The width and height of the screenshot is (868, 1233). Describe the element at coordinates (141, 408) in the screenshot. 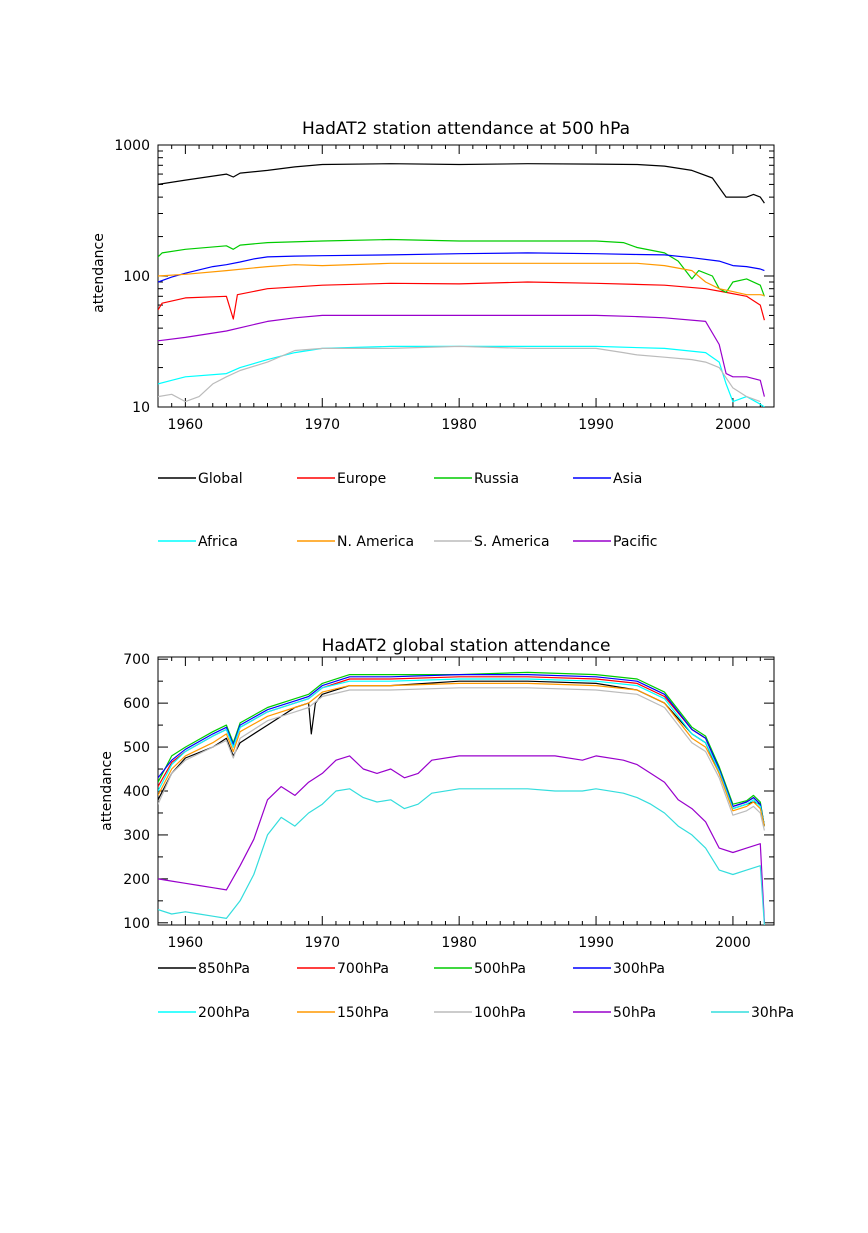

I see `y-tick-label: 10` at that location.